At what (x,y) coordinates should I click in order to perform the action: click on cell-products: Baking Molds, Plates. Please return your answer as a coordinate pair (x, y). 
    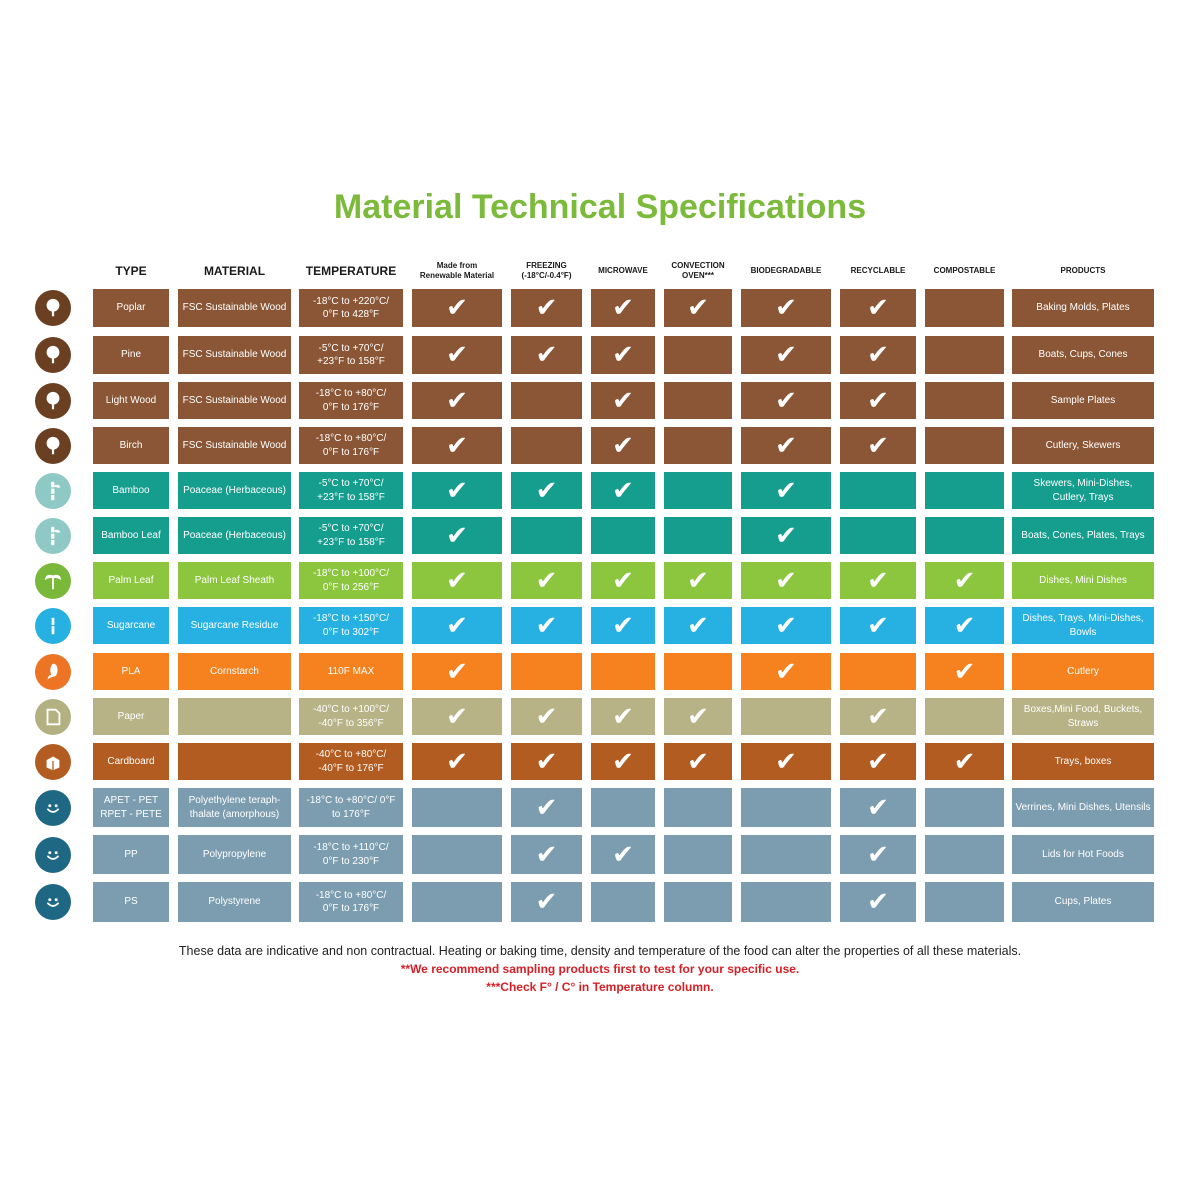
    Looking at the image, I should click on (1083, 308).